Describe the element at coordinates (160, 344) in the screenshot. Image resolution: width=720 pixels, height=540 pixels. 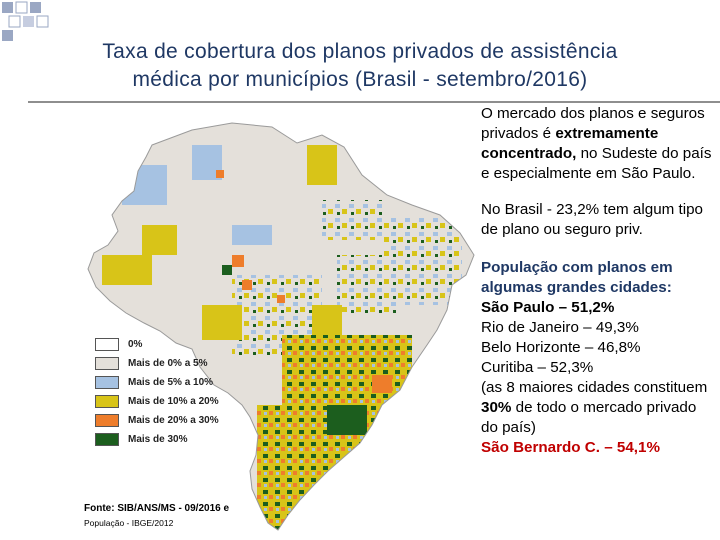
I see `legend-item-0: 0%` at that location.